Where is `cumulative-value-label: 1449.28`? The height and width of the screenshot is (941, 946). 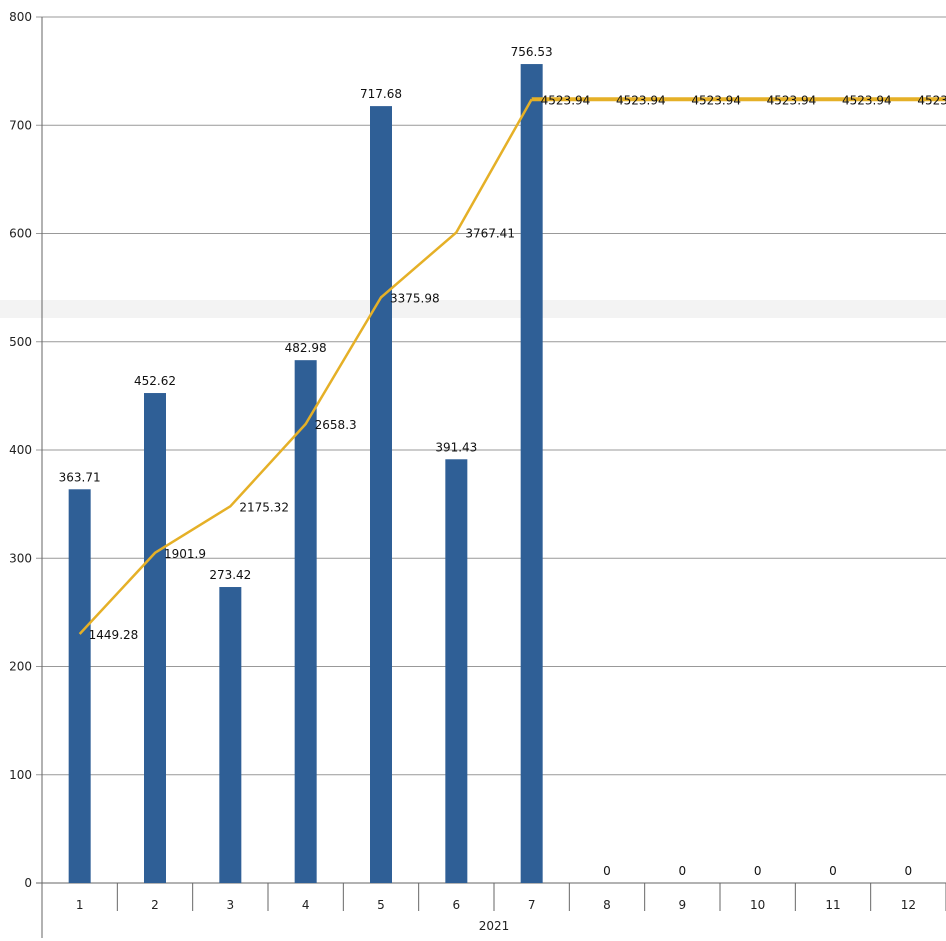 cumulative-value-label: 1449.28 is located at coordinates (114, 635).